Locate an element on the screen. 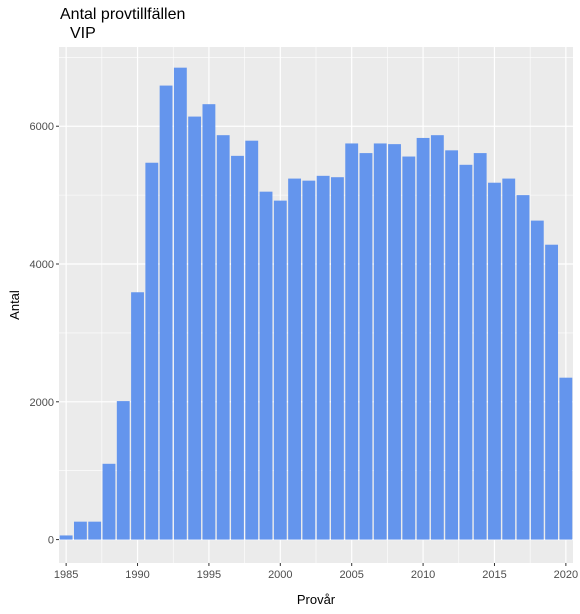 The height and width of the screenshot is (614, 580). x-tick-label: 2020 is located at coordinates (566, 575).